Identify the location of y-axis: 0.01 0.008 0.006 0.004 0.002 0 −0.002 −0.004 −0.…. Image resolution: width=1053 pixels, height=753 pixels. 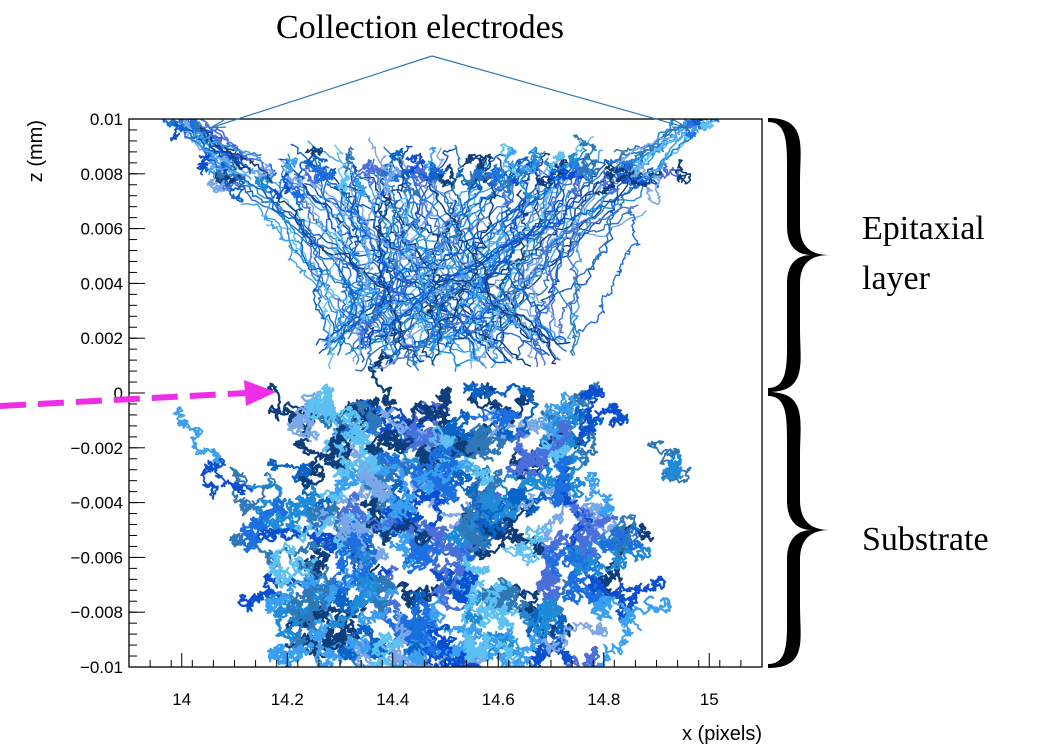
(108, 393).